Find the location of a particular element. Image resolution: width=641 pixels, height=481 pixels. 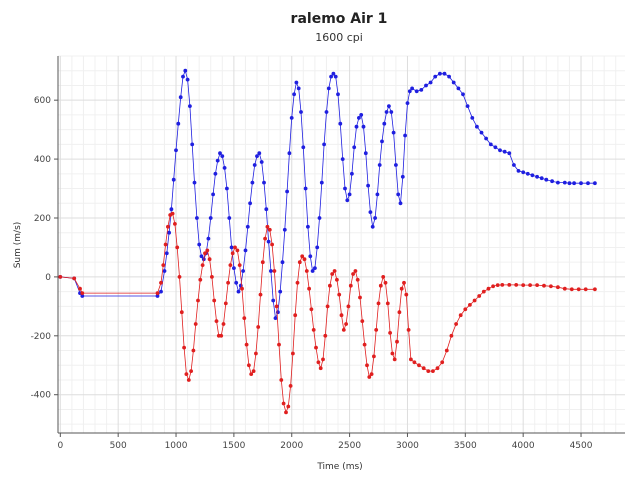

x-tick-label: 3000 is located at coordinates (407, 446).